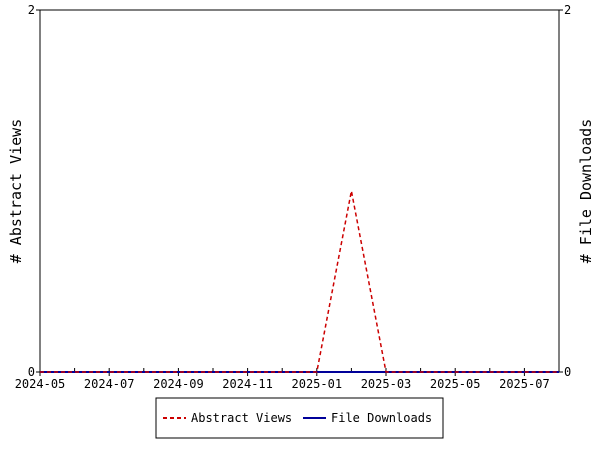 The width and height of the screenshot is (600, 450). What do you see at coordinates (524, 384) in the screenshot?
I see `x-tick-label: 2025-07` at bounding box center [524, 384].